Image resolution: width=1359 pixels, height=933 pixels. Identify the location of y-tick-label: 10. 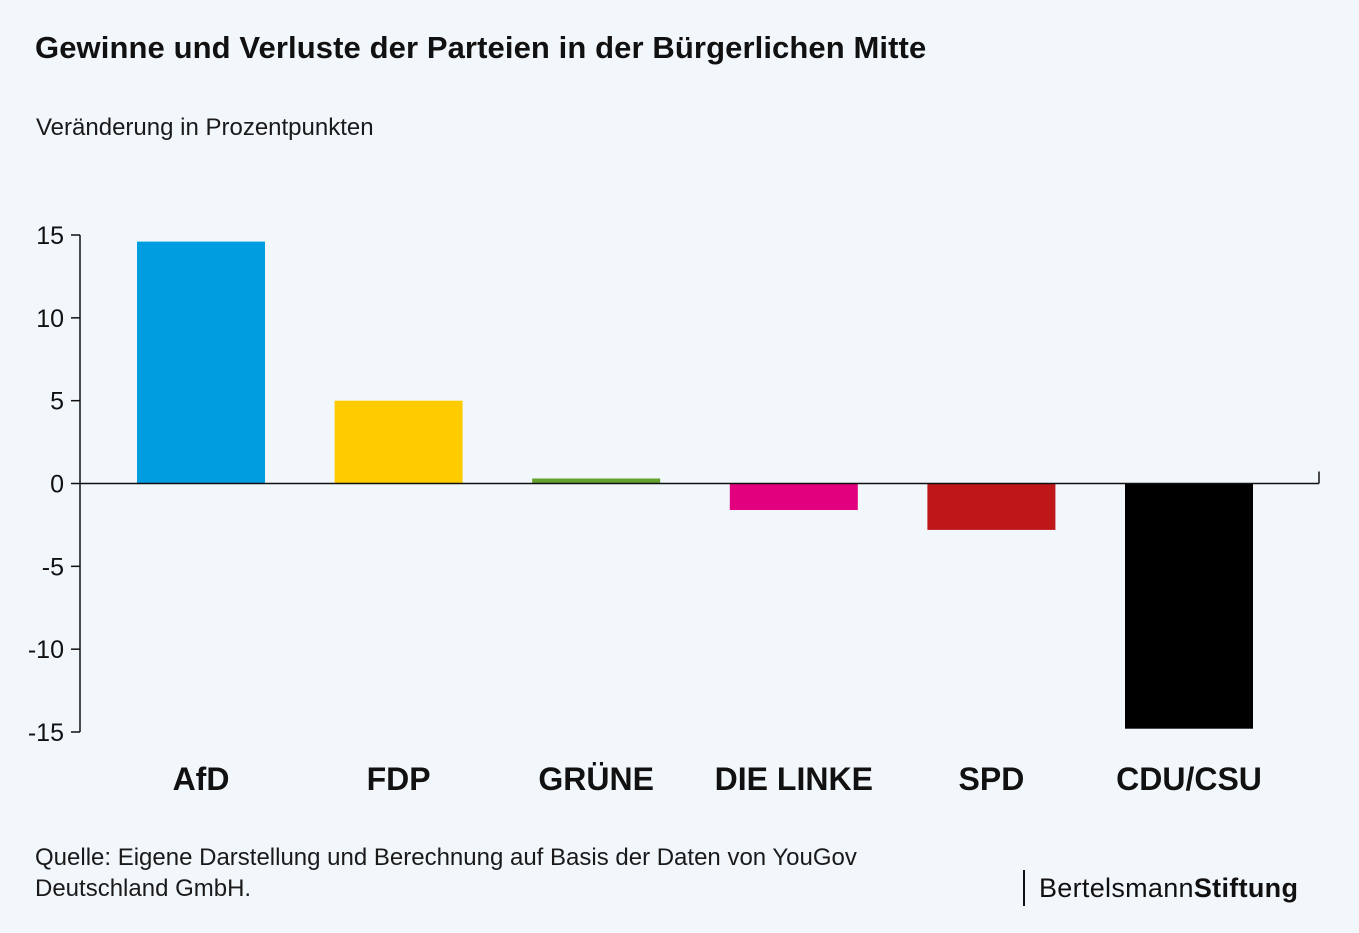
(50, 319).